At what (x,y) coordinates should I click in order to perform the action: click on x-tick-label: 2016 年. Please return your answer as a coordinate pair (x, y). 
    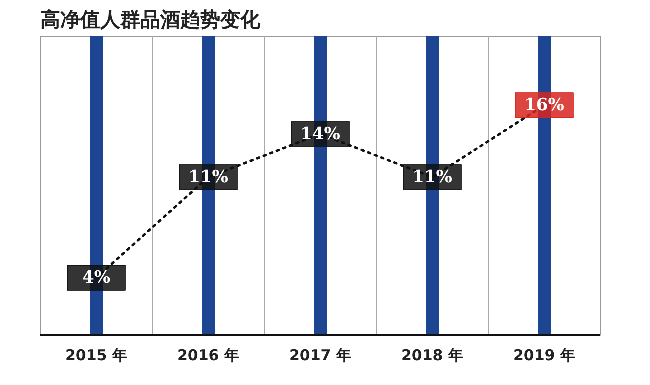
    Looking at the image, I should click on (209, 355).